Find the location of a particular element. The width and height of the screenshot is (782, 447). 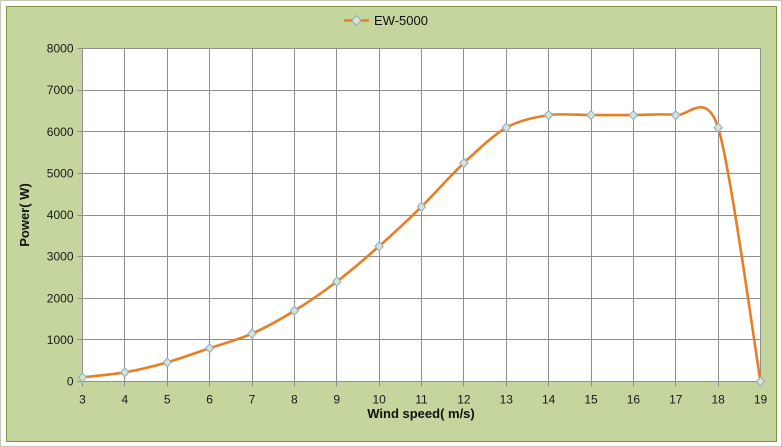

y-tick-label: 2000 is located at coordinates (60, 298).